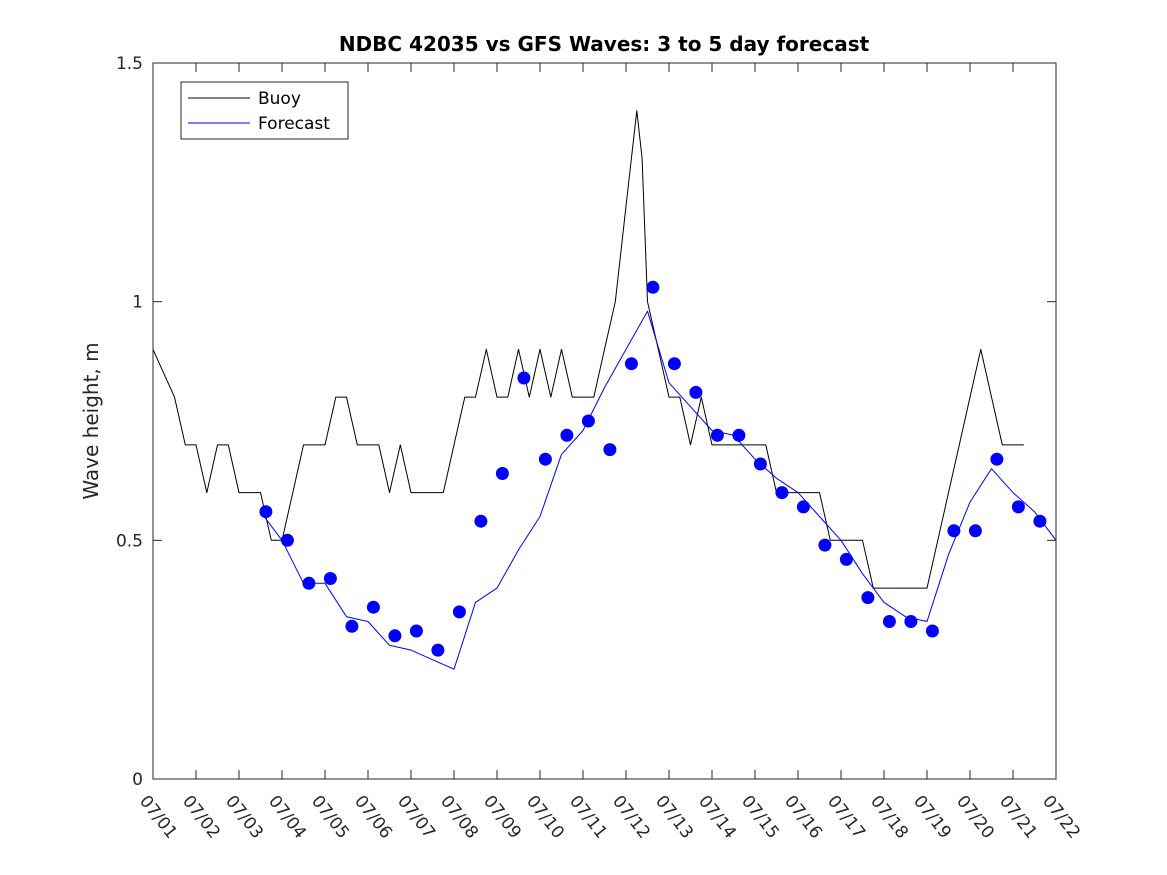  What do you see at coordinates (294, 124) in the screenshot?
I see `legend-forecast-label: Forecast` at bounding box center [294, 124].